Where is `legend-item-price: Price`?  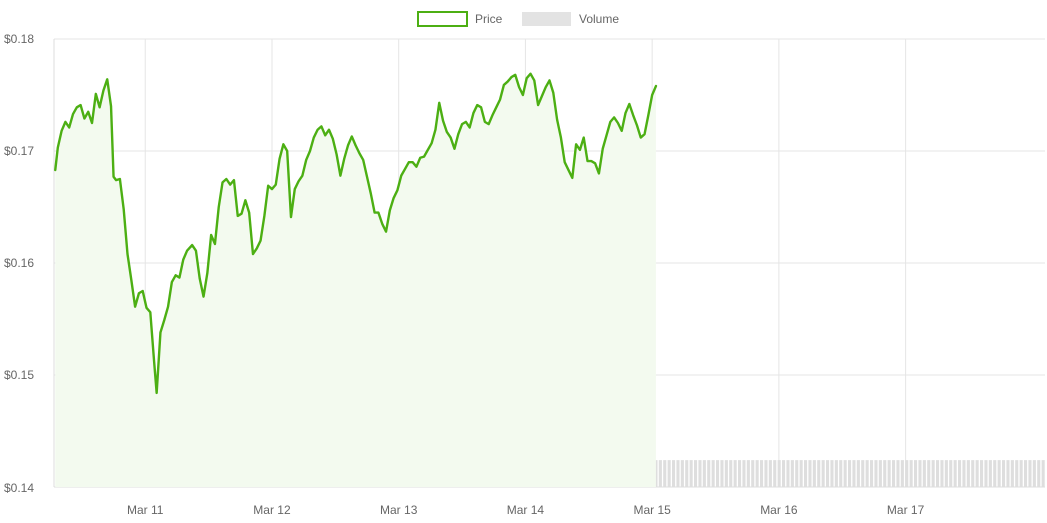
legend-item-price: Price is located at coordinates (460, 19).